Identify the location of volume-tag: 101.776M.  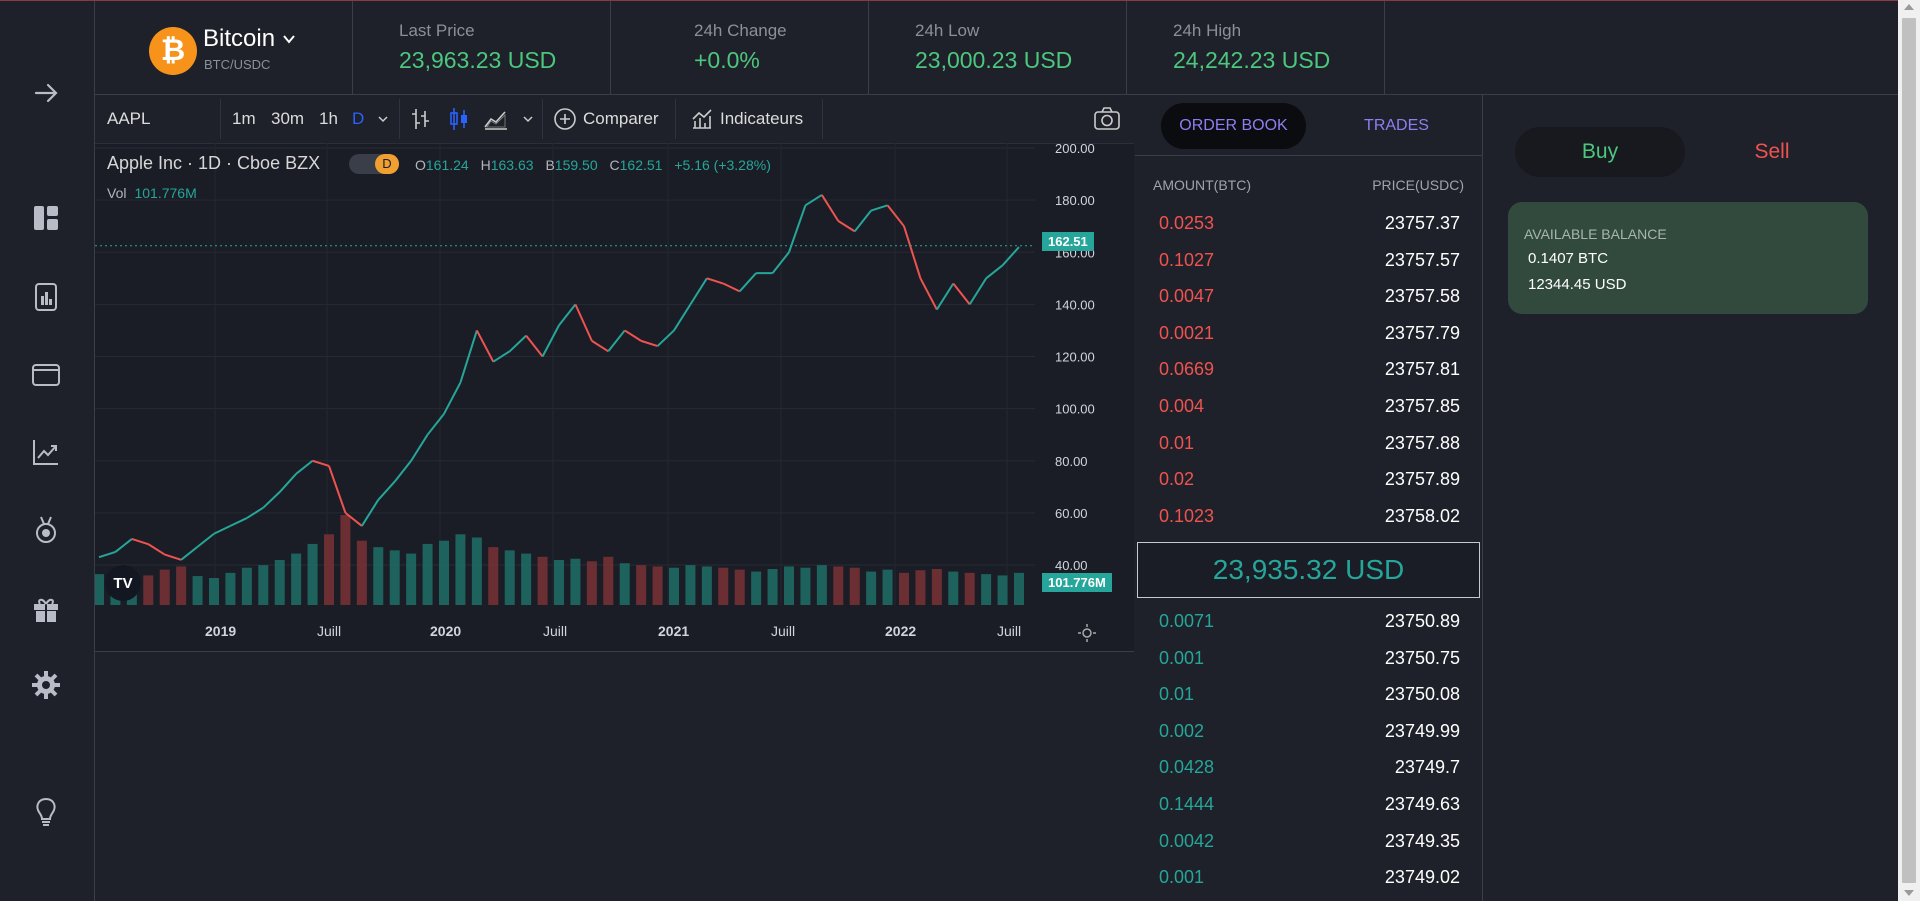
(1077, 582).